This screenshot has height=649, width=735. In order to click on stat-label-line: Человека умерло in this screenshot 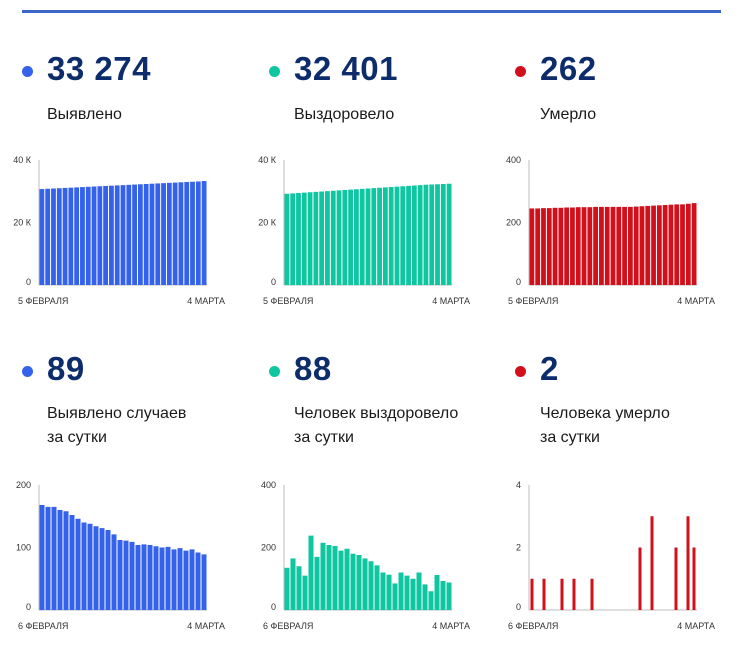, I will do `click(605, 413)`.